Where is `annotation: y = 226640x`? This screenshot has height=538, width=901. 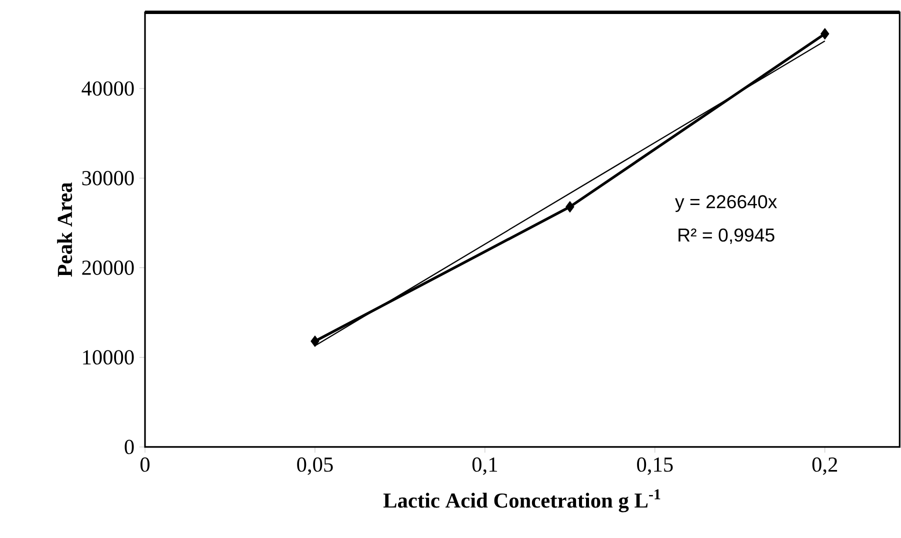
annotation: y = 226640x is located at coordinates (726, 203).